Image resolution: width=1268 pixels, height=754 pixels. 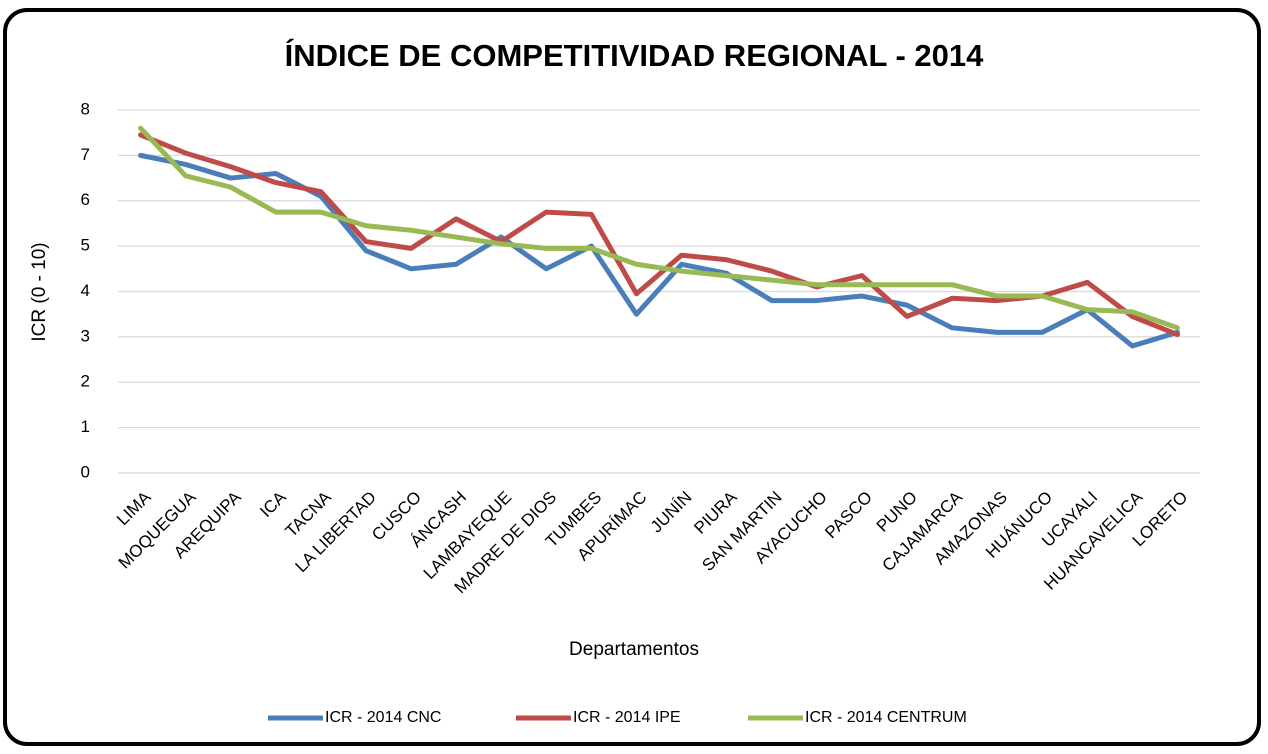 I want to click on y-tick-label: 4, so click(x=85, y=290).